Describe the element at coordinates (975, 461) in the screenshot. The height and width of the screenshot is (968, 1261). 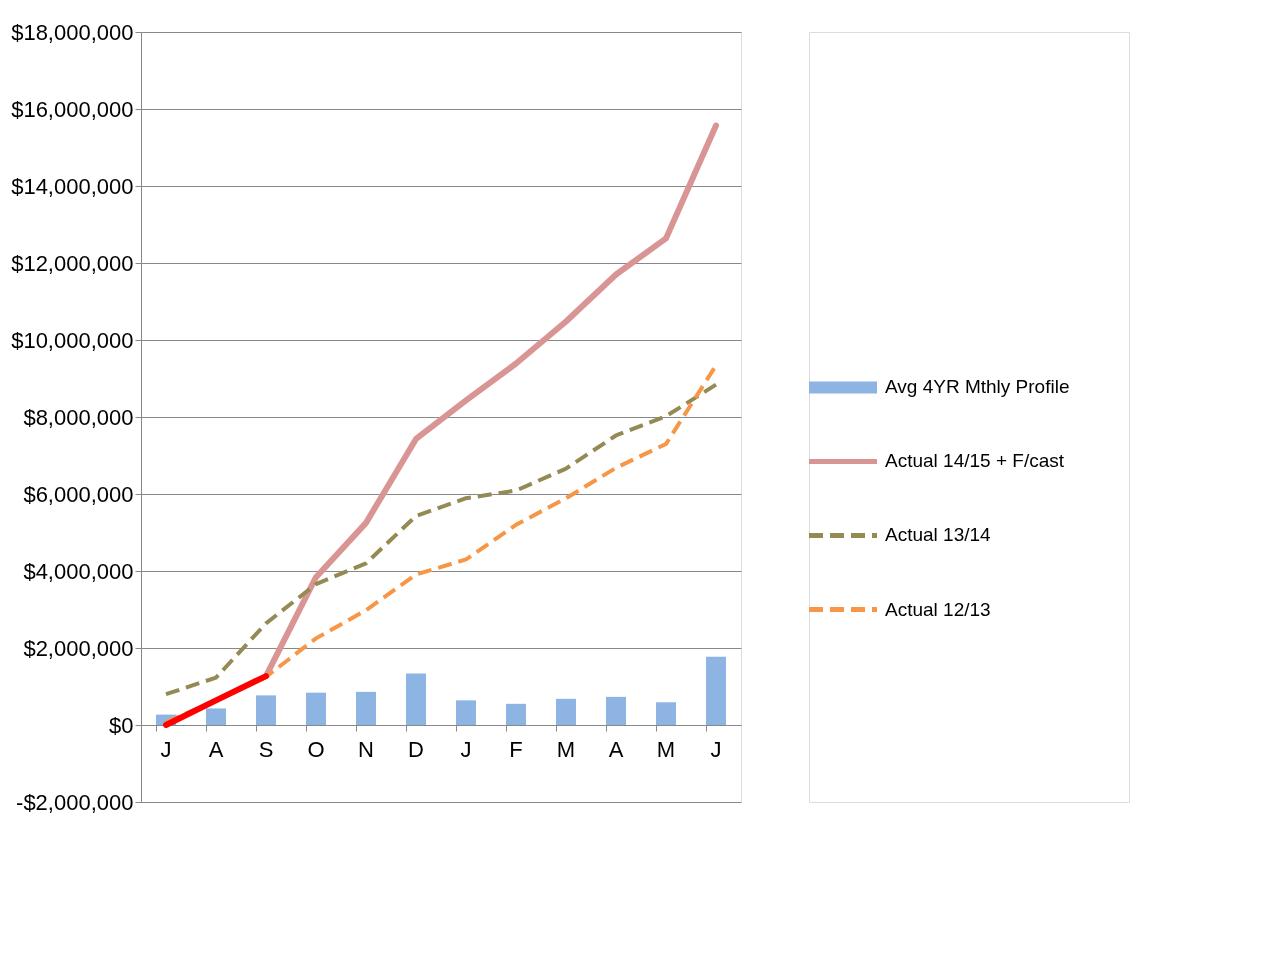
I see `legend-label: Actual 14/15 + F/cast` at that location.